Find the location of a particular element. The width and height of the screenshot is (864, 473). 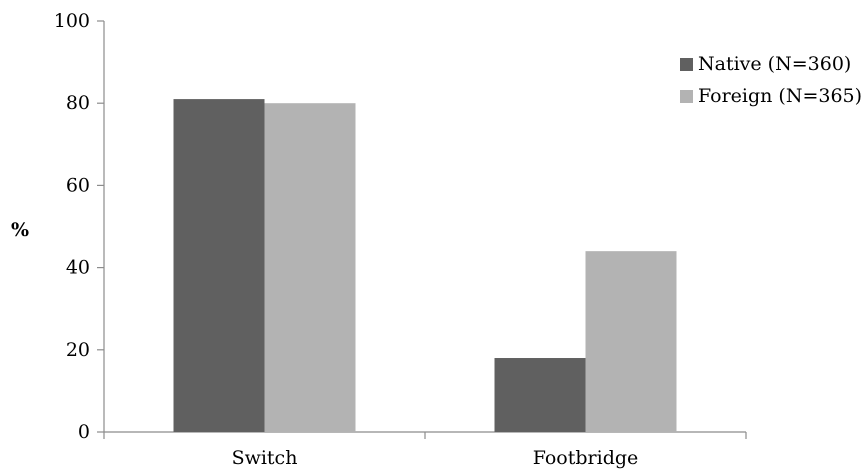

legend-label: Foreign (N=365) is located at coordinates (780, 96).